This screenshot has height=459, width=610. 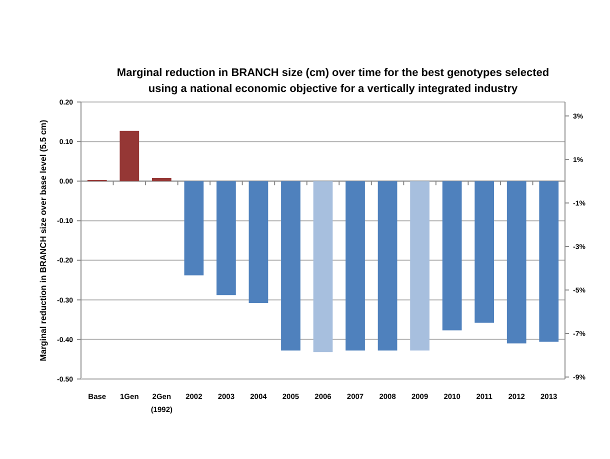 What do you see at coordinates (333, 81) in the screenshot?
I see `chart-title: Marginal reduction in BRANCH size (cm) over time for the best genotypes selected using a national economic objective for a vertically integrated industry` at bounding box center [333, 81].